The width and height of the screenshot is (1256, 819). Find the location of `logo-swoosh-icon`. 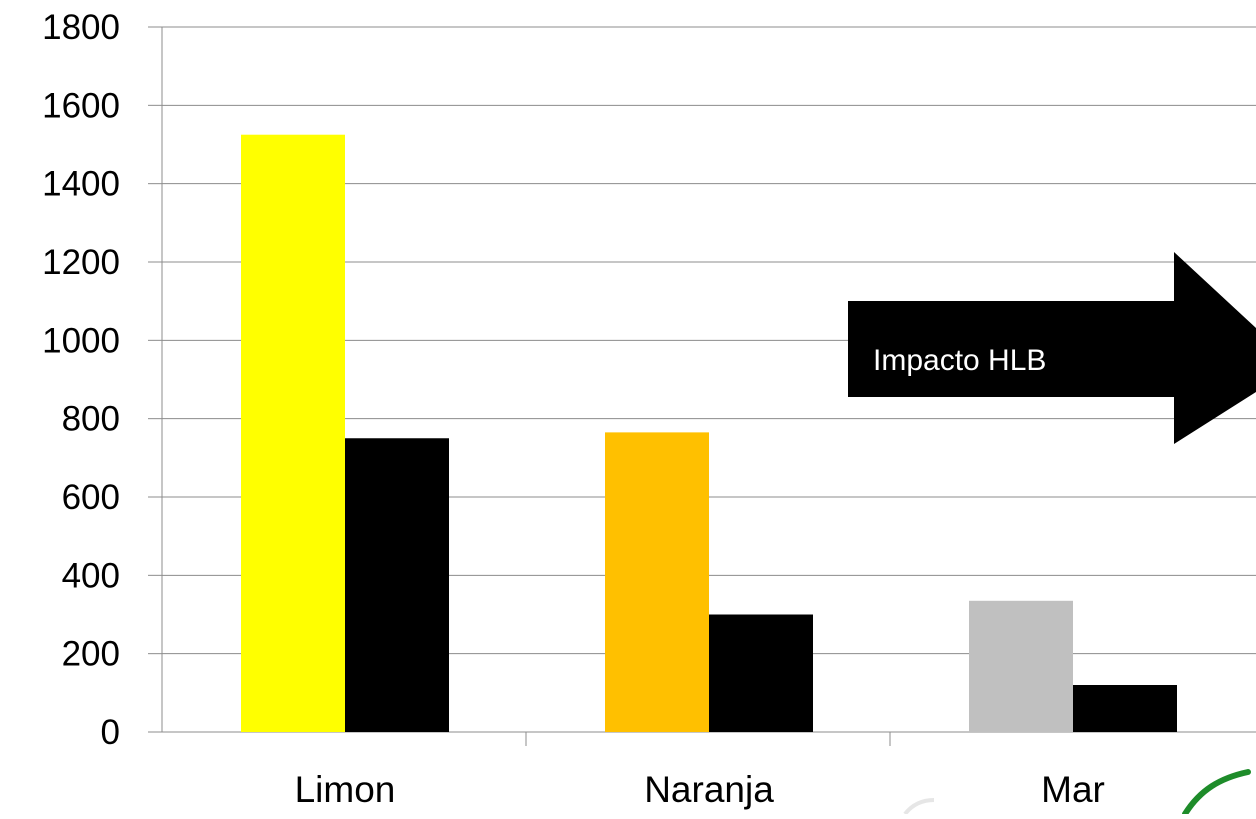

logo-swoosh-icon is located at coordinates (1077, 793).